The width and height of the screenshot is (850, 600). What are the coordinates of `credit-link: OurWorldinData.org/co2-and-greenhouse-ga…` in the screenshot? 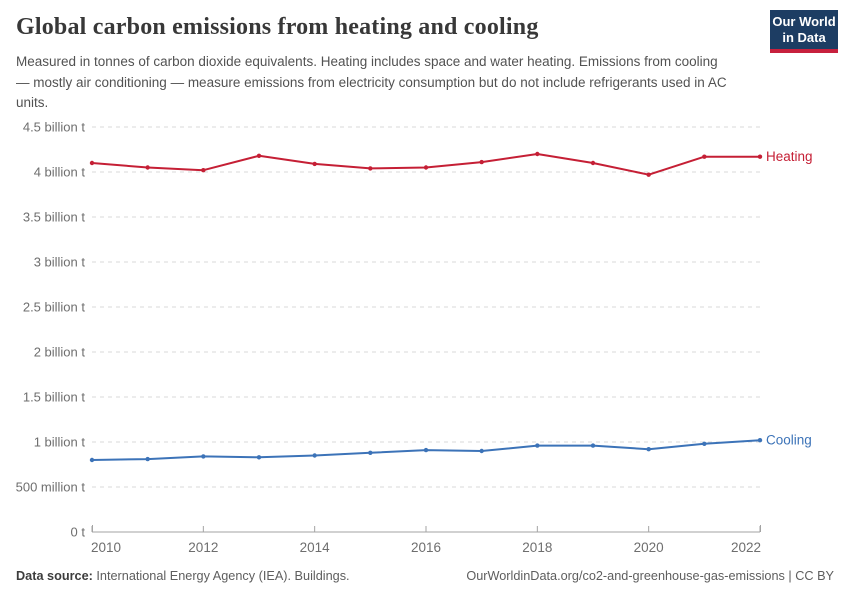 It's located at (650, 576).